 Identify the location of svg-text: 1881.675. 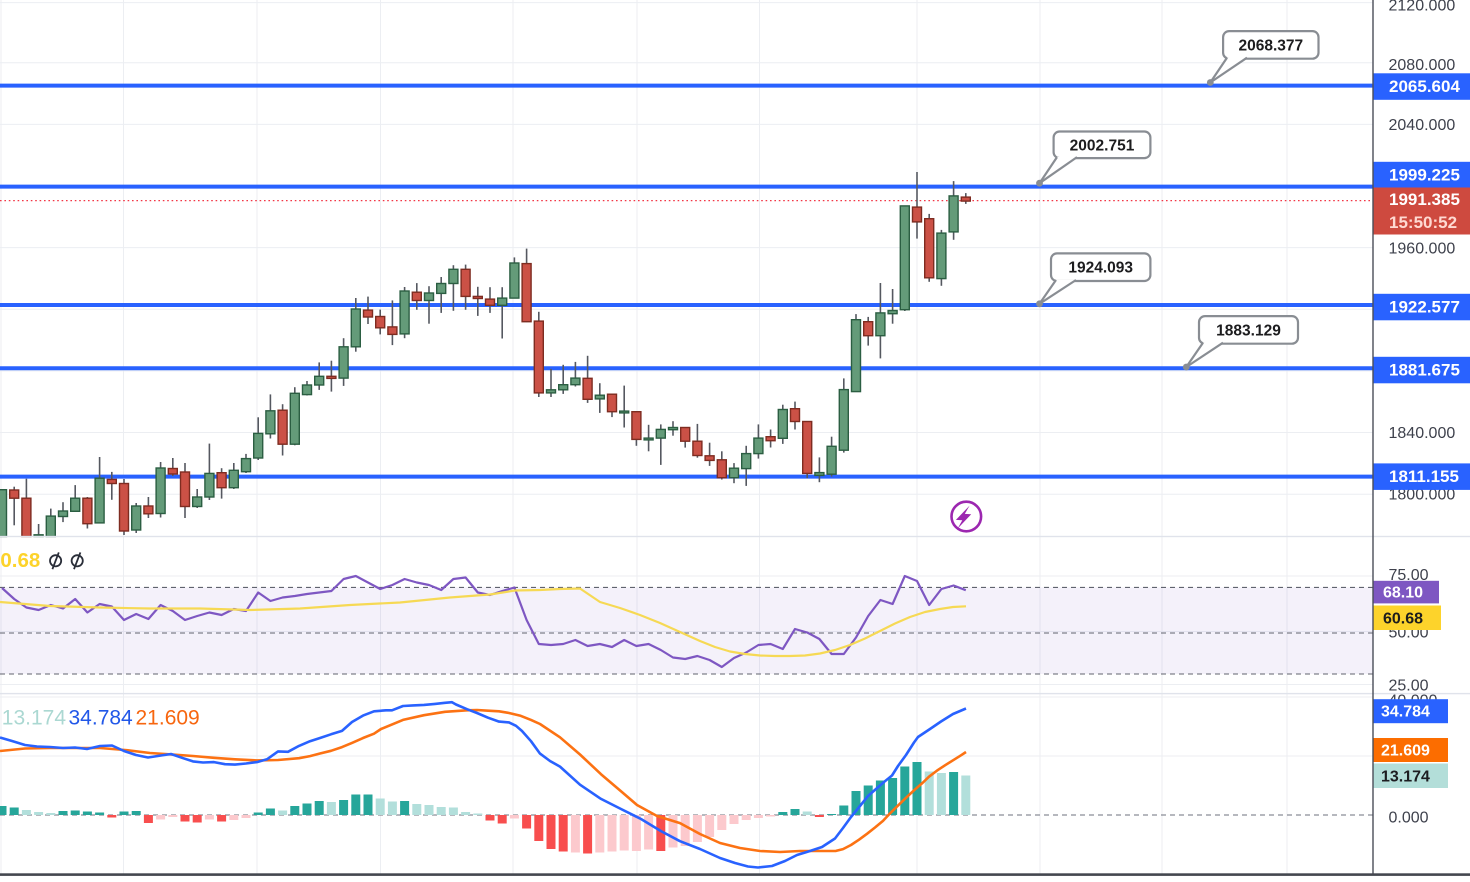
(1424, 370).